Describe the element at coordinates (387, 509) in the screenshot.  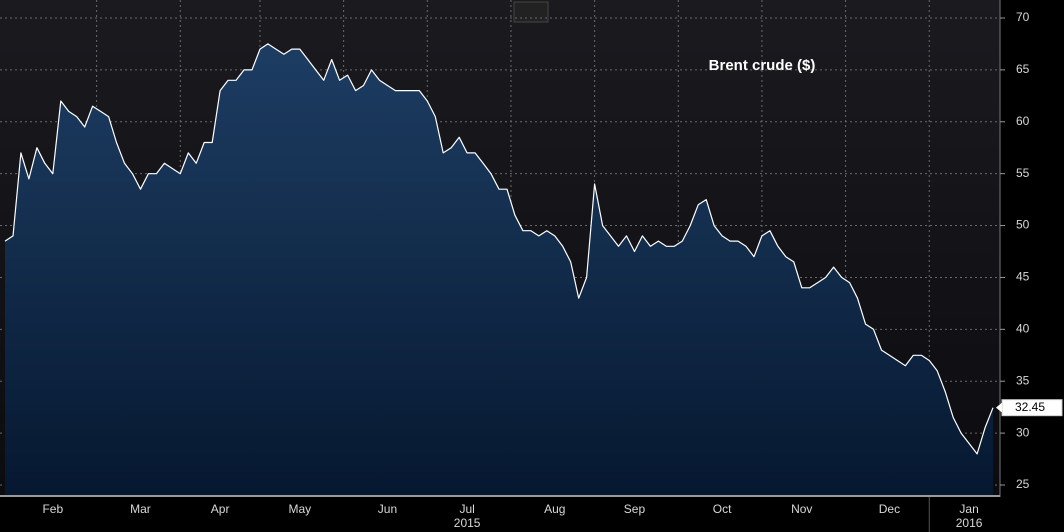
I see `x-tick-label: Jun` at that location.